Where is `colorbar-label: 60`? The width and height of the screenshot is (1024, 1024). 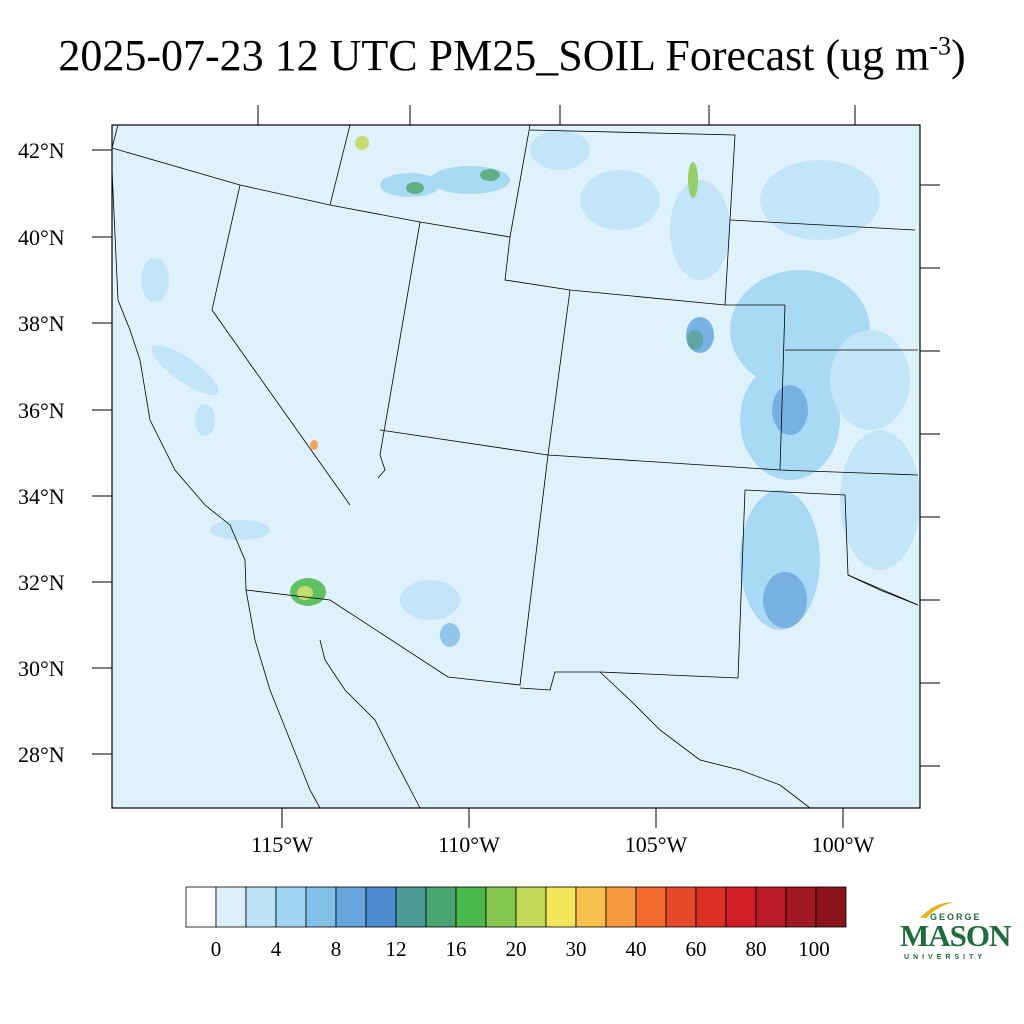
colorbar-label: 60 is located at coordinates (696, 949).